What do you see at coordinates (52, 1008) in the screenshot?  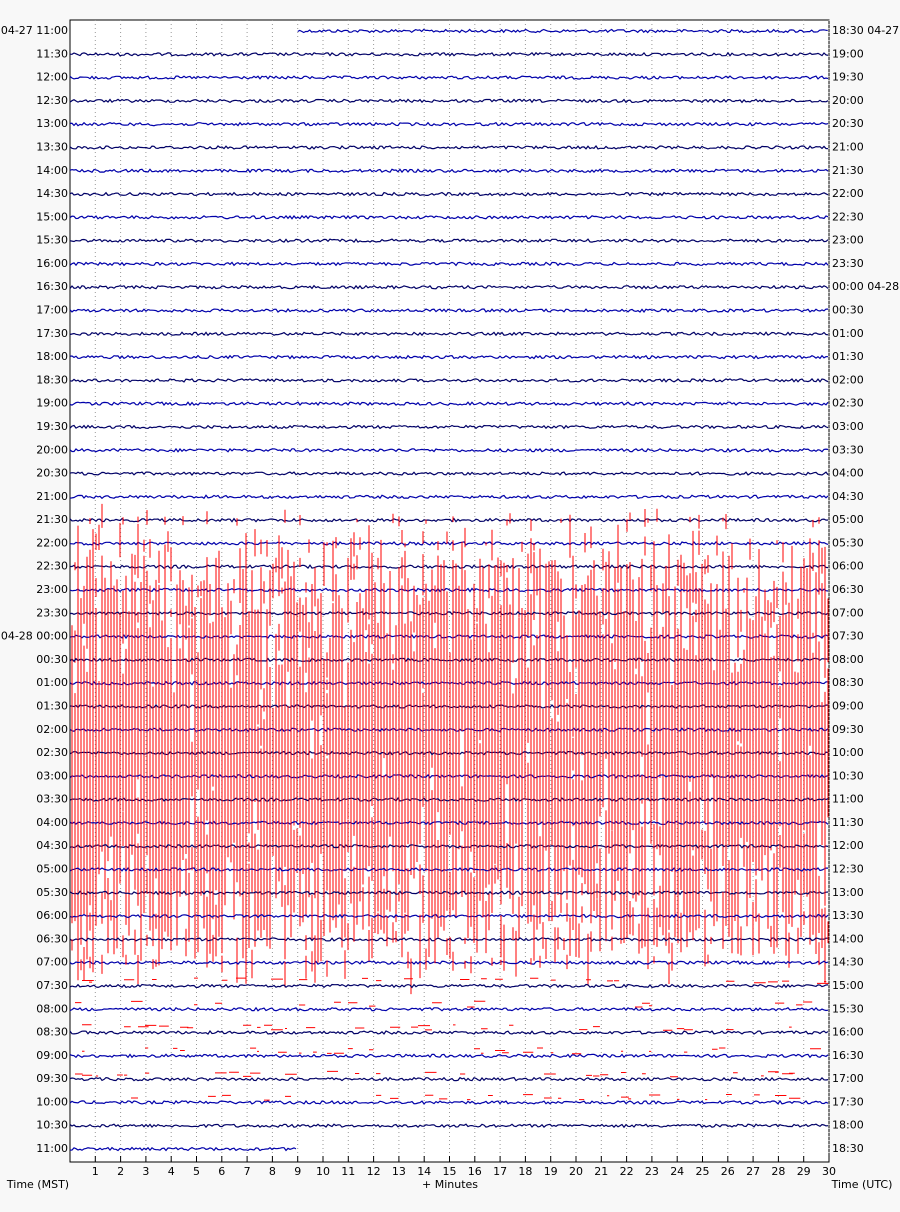 I see `row-label-left: 08:00` at bounding box center [52, 1008].